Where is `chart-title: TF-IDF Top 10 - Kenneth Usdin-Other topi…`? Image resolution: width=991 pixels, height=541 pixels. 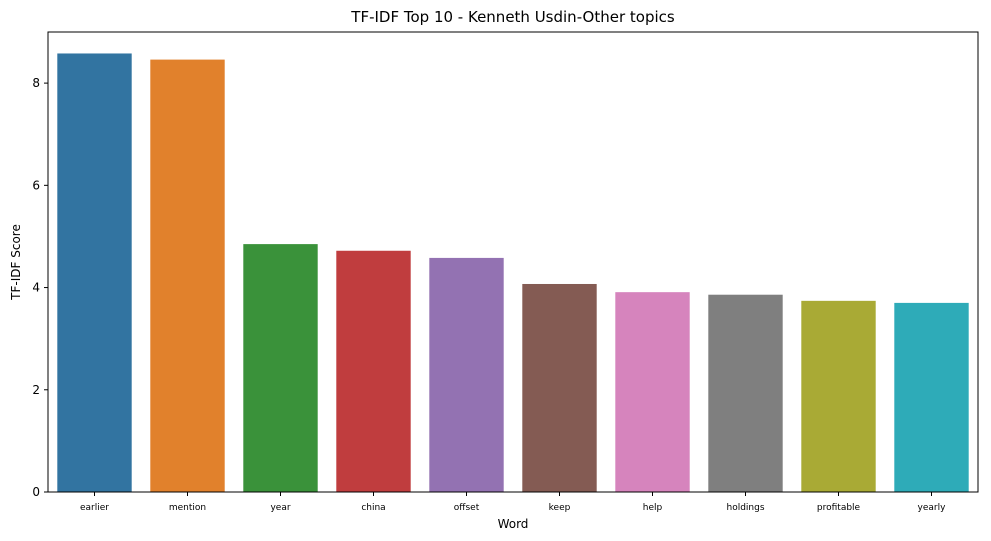
chart-title: TF-IDF Top 10 - Kenneth Usdin-Other topi… is located at coordinates (512, 17).